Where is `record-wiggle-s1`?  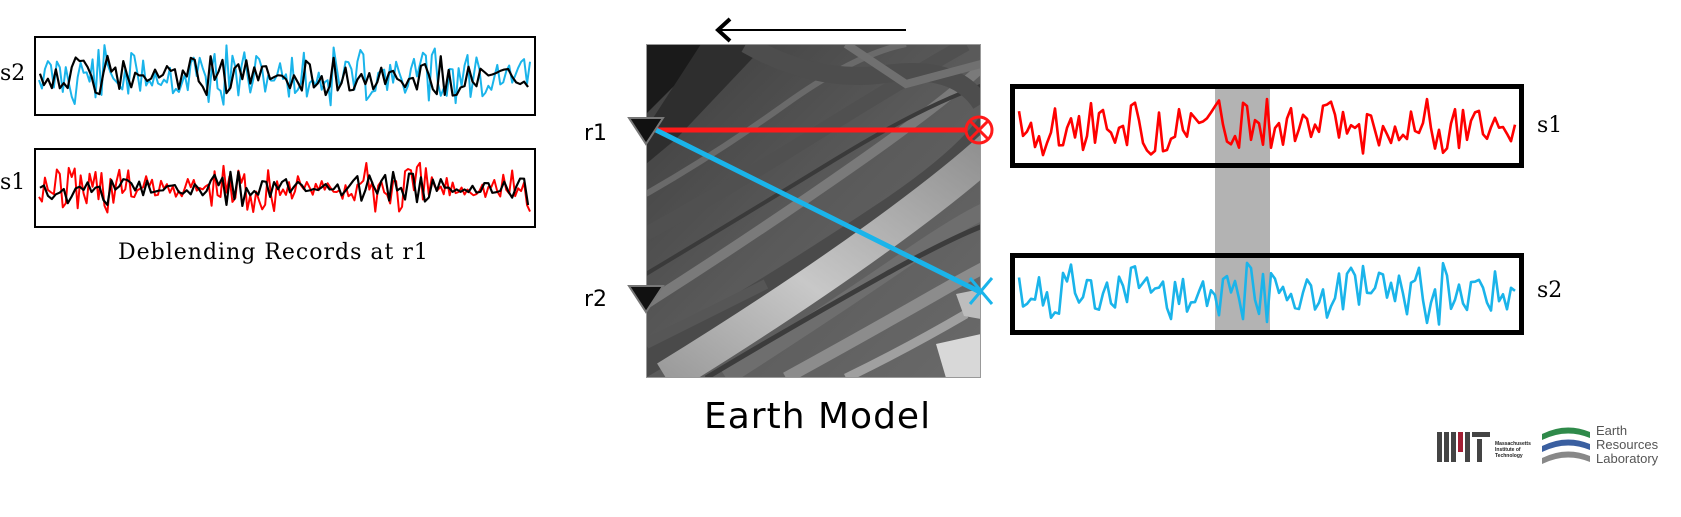
record-wiggle-s1 is located at coordinates (1267, 127).